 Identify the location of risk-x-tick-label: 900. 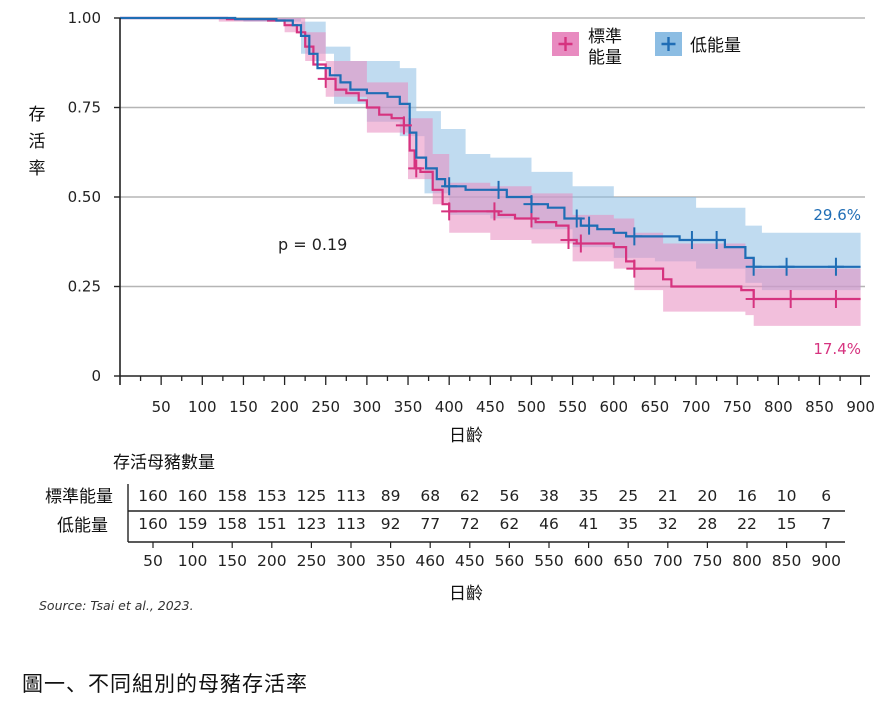
(826, 561).